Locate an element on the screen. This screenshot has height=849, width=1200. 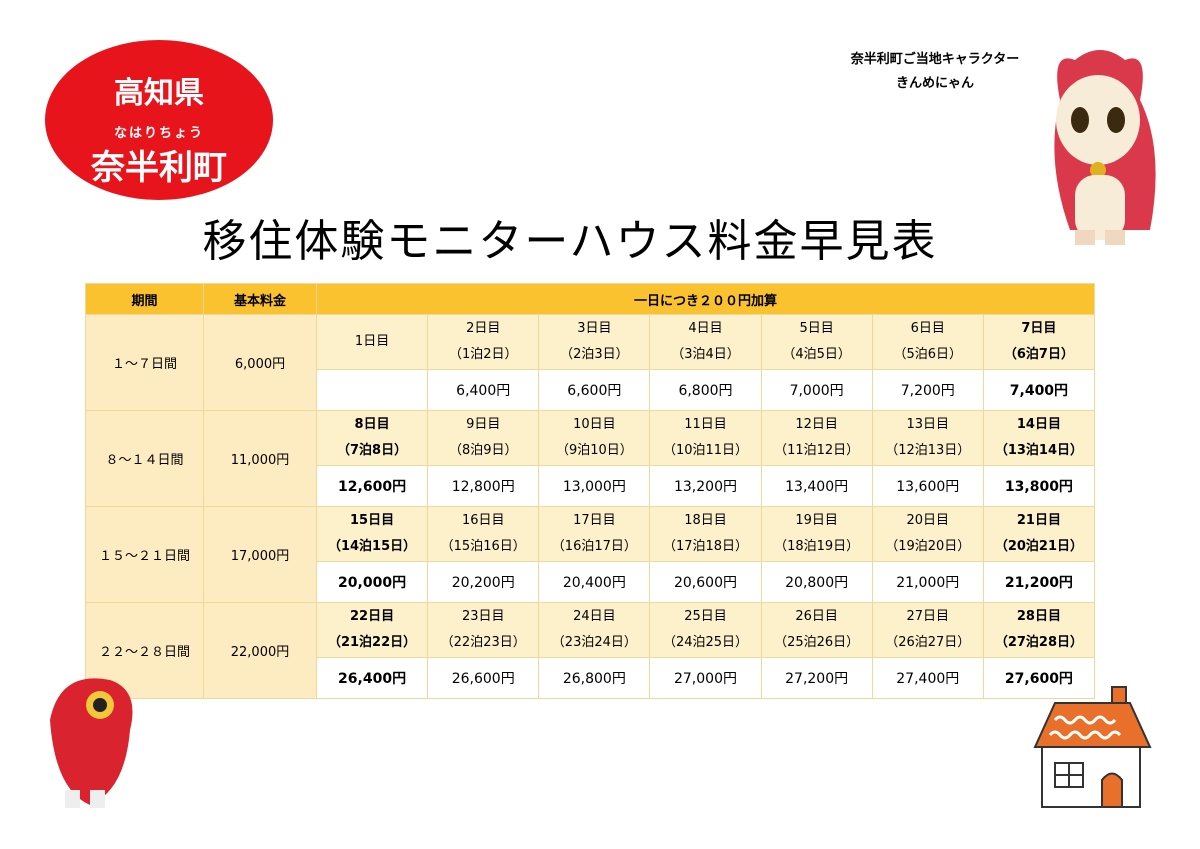
day-label: 9日目 is located at coordinates (483, 424).